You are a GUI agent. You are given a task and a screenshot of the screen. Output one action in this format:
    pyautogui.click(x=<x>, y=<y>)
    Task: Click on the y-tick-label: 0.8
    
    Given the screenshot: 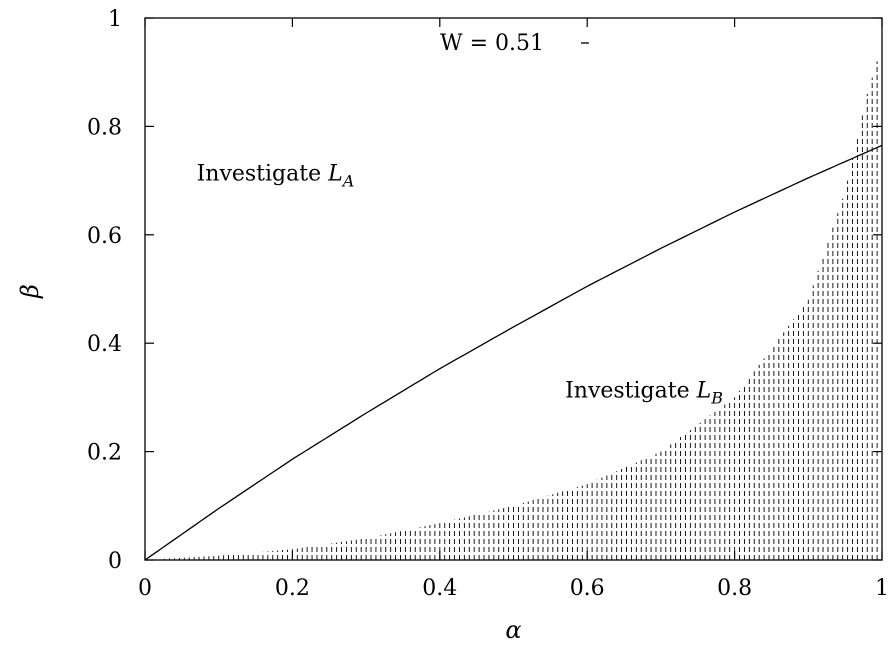 What is the action you would take?
    pyautogui.click(x=104, y=127)
    